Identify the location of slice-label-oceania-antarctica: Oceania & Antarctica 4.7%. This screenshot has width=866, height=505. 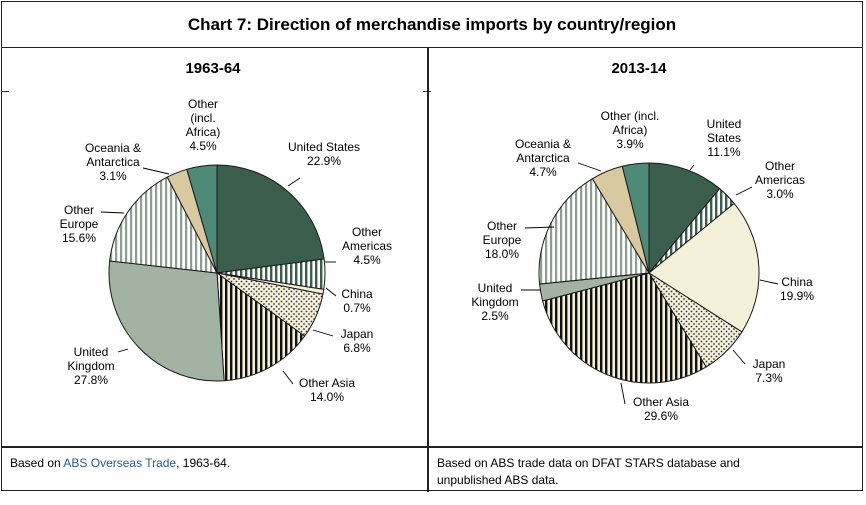
(543, 158).